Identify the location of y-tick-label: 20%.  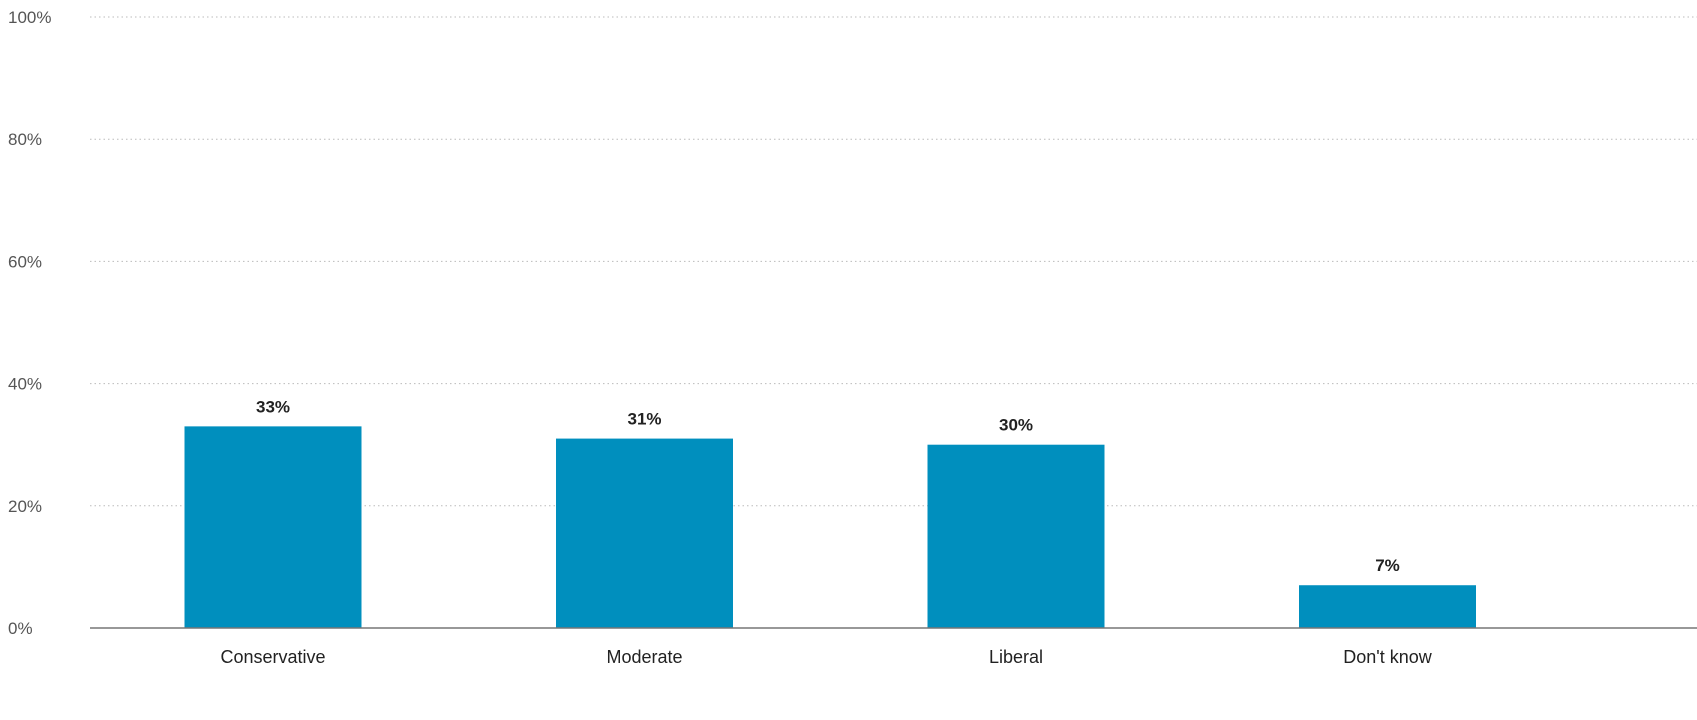
(25, 506).